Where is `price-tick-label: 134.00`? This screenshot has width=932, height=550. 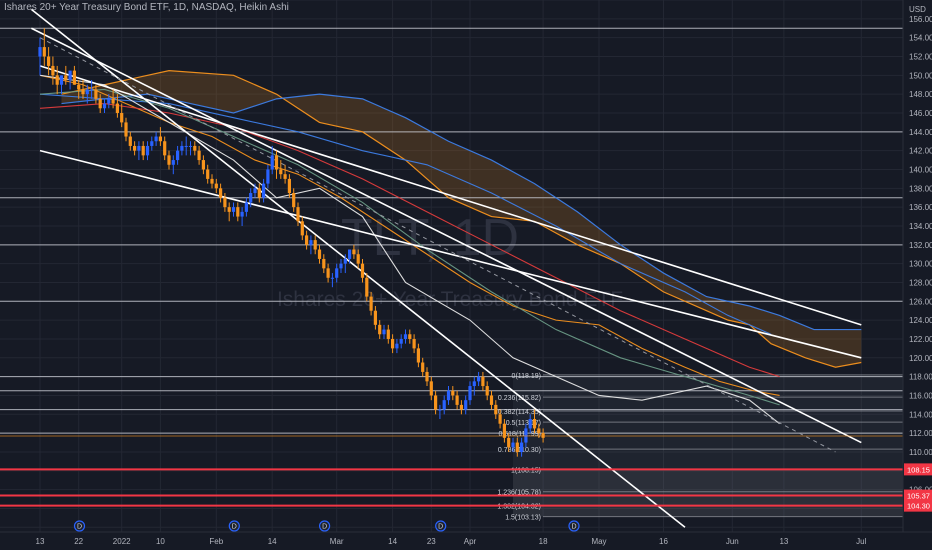 price-tick-label: 134.00 is located at coordinates (920, 226).